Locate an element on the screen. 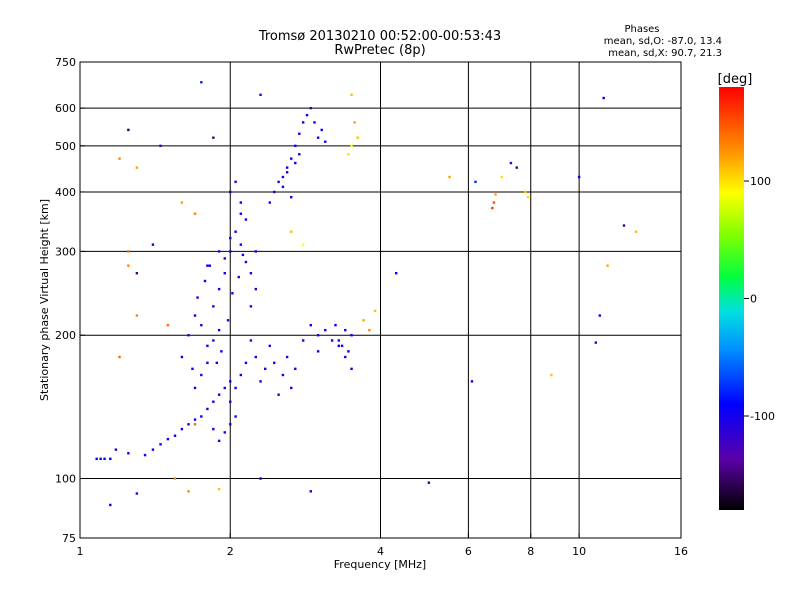  y-tick-label: 750 is located at coordinates (65, 62).